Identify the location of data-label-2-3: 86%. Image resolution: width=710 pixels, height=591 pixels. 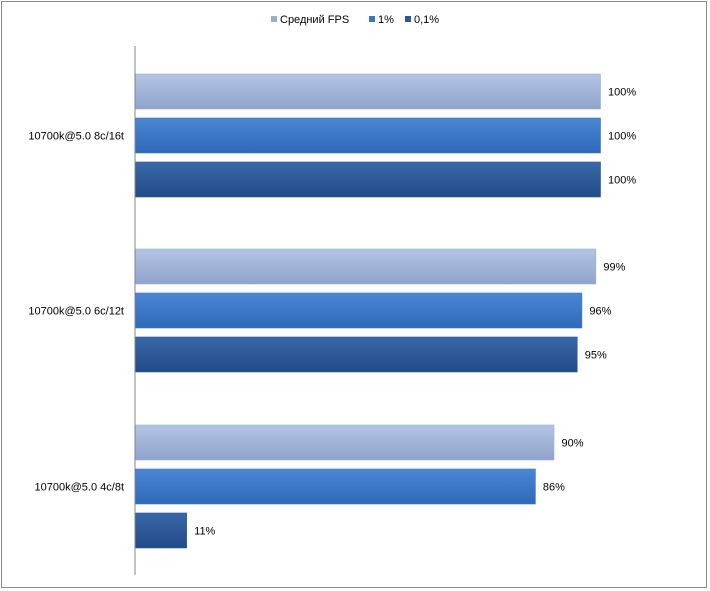
(554, 488).